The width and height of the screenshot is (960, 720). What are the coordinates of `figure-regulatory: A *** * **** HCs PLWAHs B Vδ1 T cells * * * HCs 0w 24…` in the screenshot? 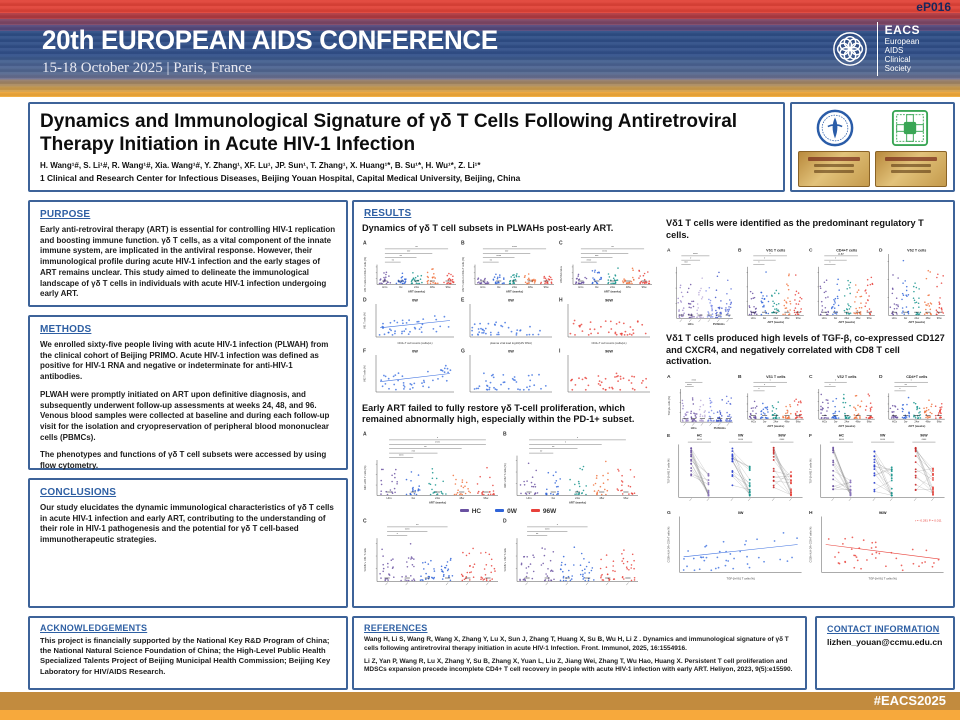 It's located at (805, 286).